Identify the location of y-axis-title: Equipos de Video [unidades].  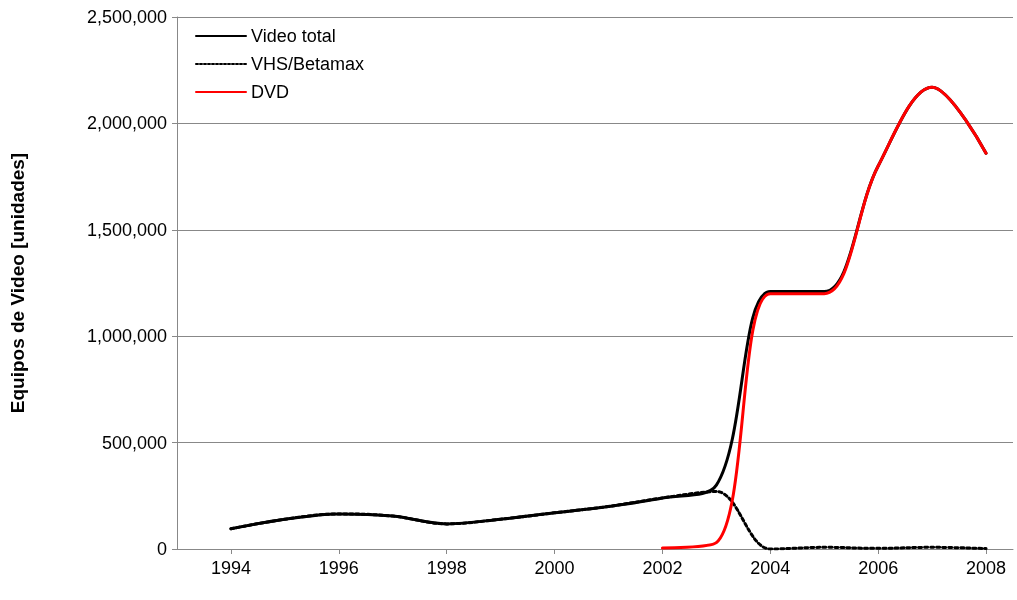
(17, 283).